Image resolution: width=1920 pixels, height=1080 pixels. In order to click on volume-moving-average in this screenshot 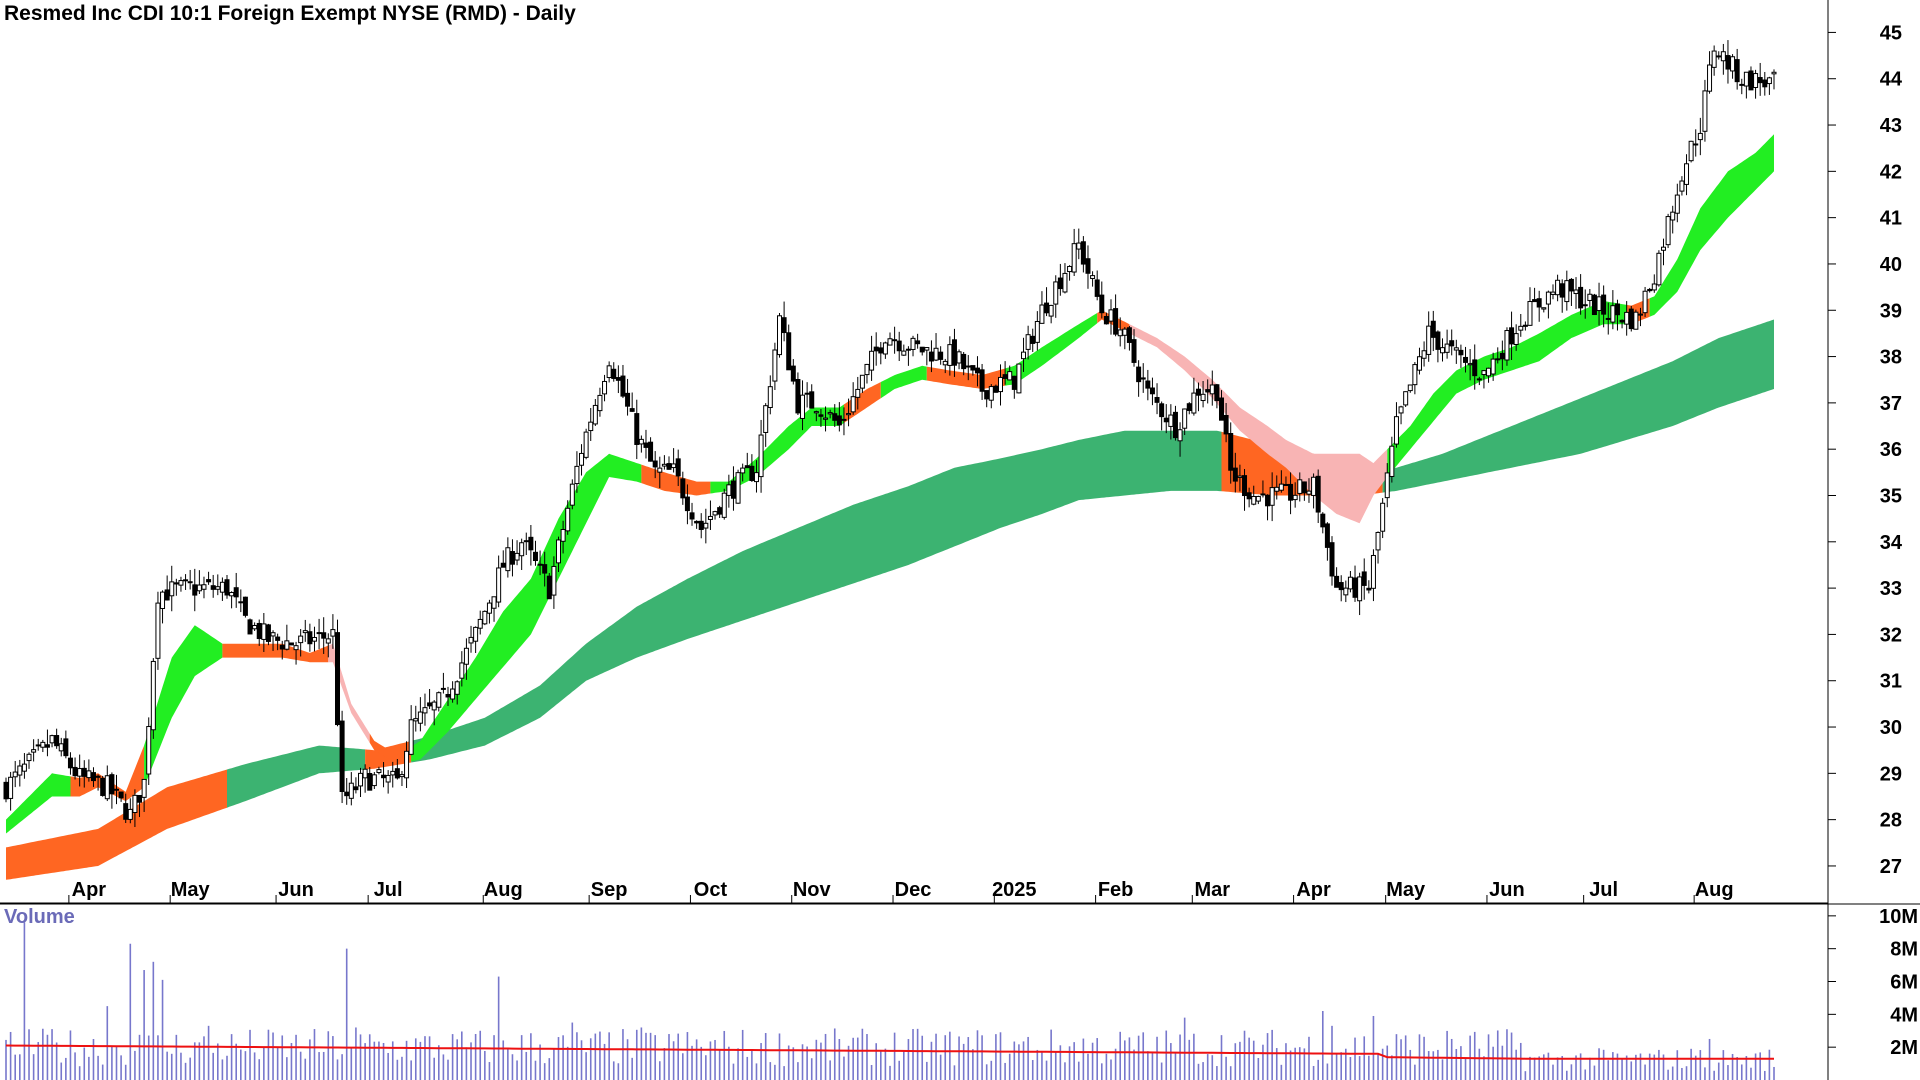, I will do `click(889, 1052)`.